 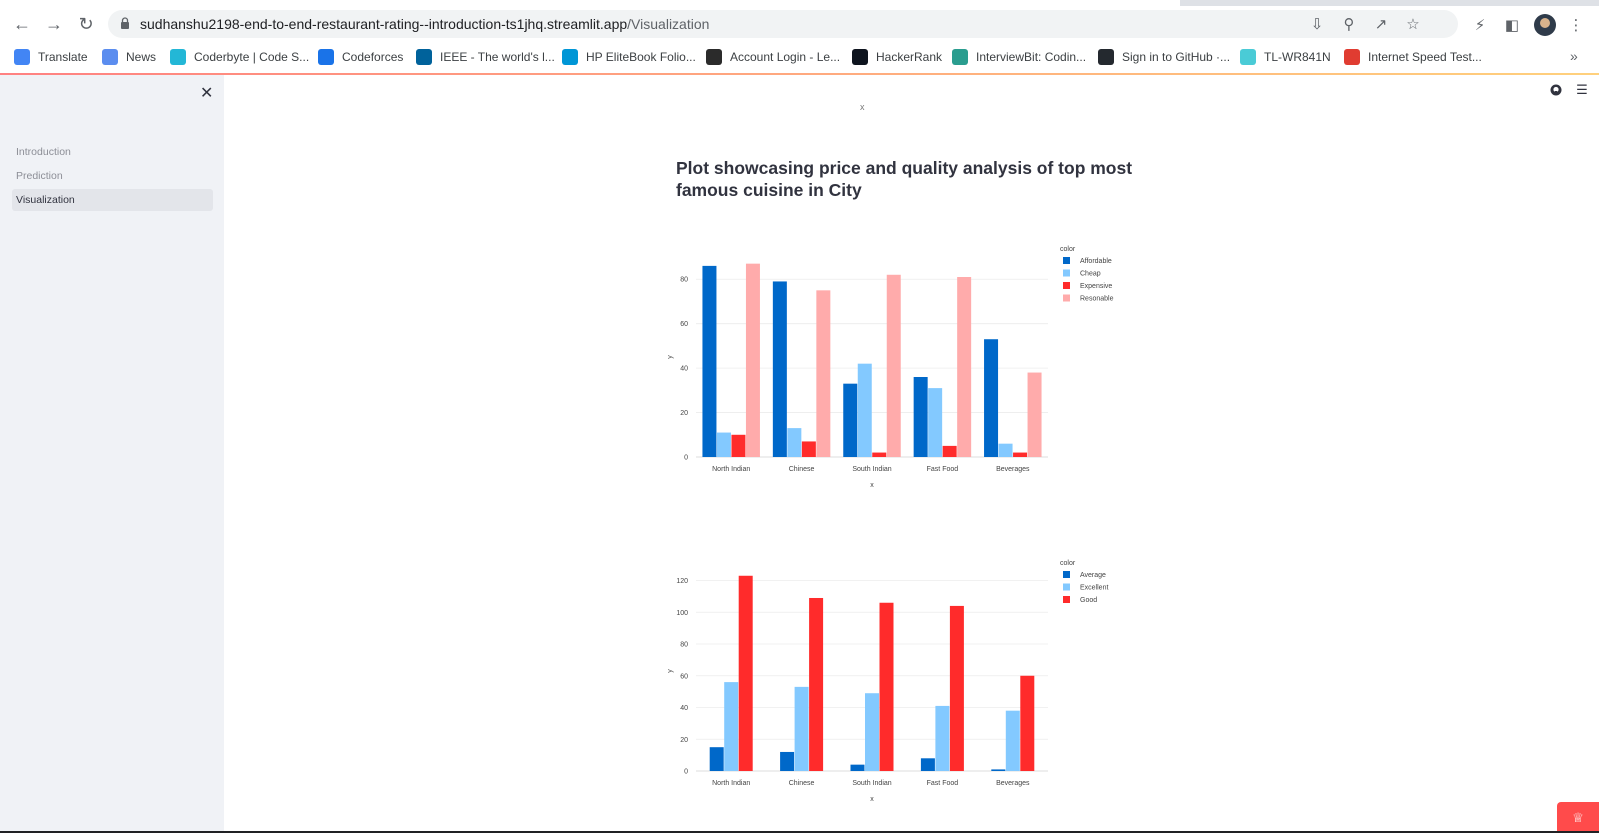 I want to click on active-tab, so click(x=590, y=3).